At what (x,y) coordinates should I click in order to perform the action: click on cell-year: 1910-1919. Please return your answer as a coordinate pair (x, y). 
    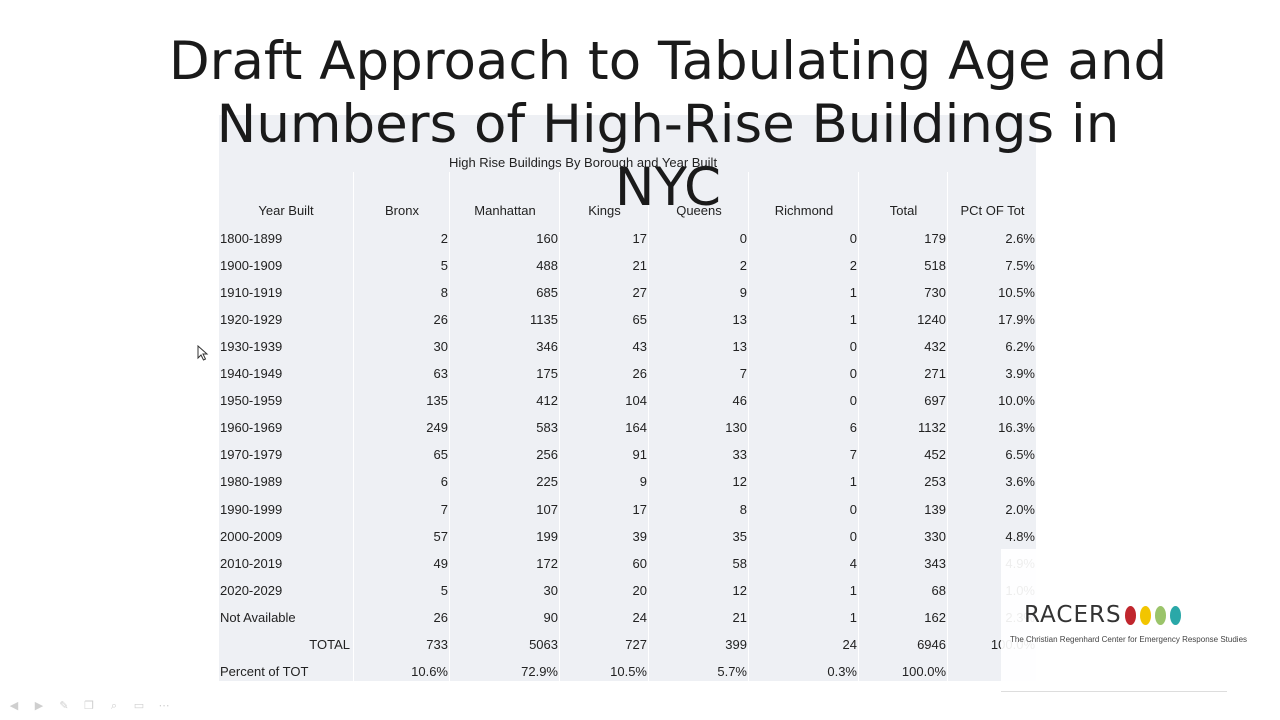
    Looking at the image, I should click on (251, 292).